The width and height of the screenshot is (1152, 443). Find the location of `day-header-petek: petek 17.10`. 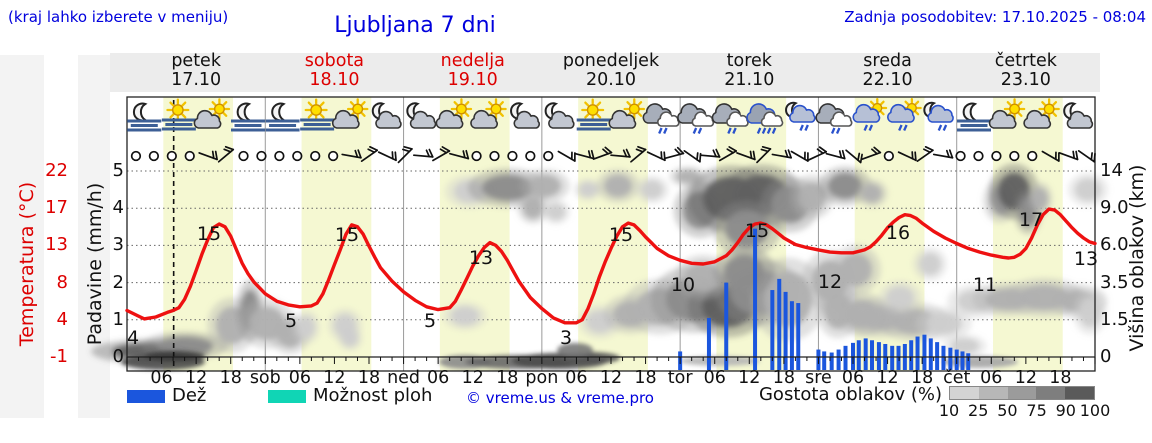

day-header-petek: petek 17.10 is located at coordinates (196, 70).